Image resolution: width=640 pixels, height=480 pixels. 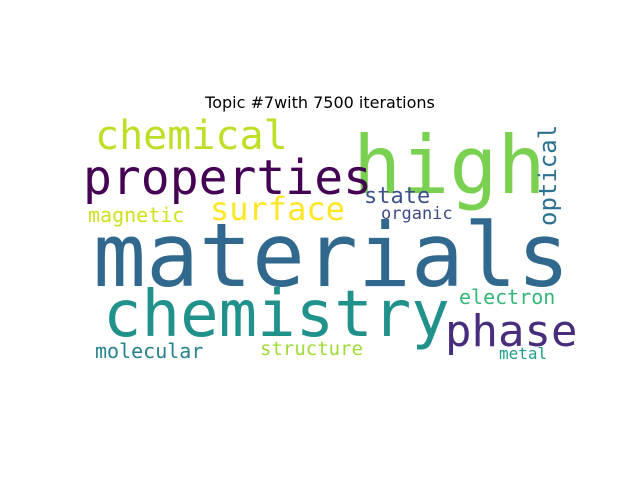 I want to click on word-chemistry: chemistry, so click(x=276, y=315).